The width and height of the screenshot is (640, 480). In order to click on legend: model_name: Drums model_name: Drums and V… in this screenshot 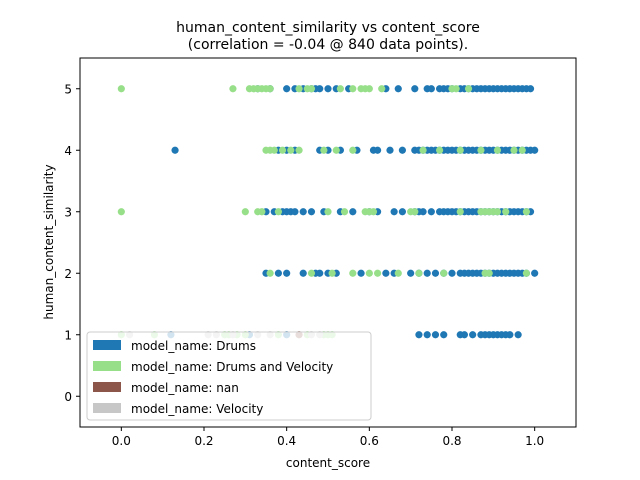, I will do `click(229, 376)`.